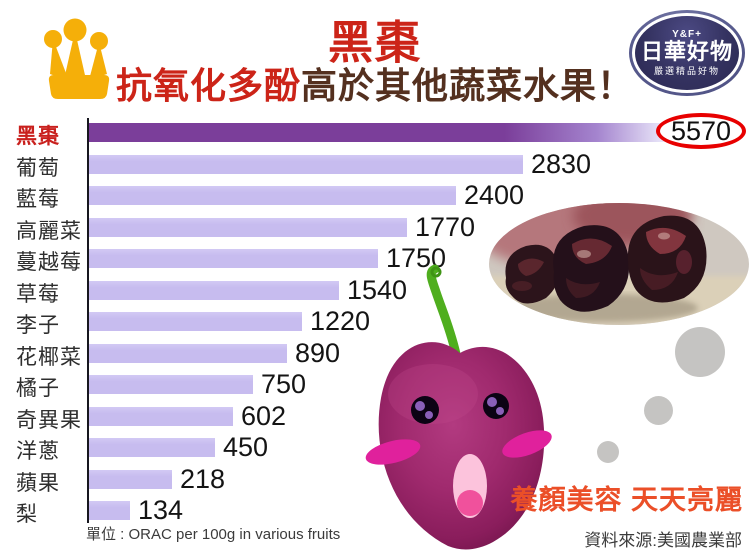 This screenshot has width=750, height=550. I want to click on chart-row: 草莓 1540, so click(375, 293).